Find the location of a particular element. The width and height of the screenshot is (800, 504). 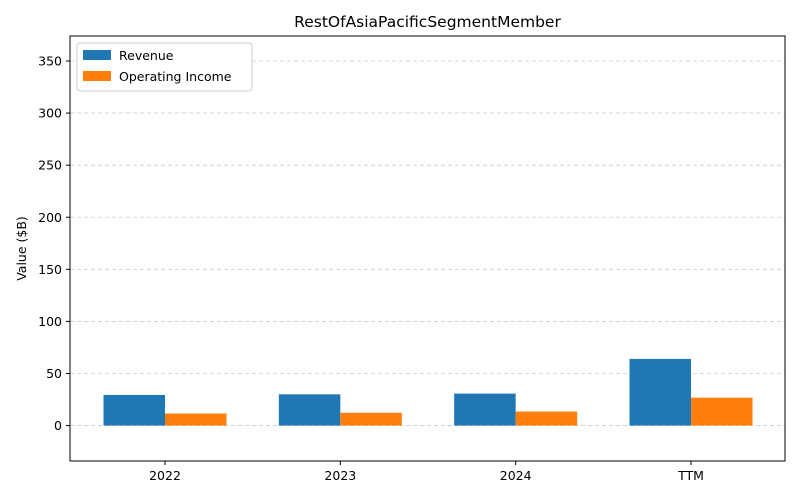

bar-operating-income-ttm is located at coordinates (722, 411).